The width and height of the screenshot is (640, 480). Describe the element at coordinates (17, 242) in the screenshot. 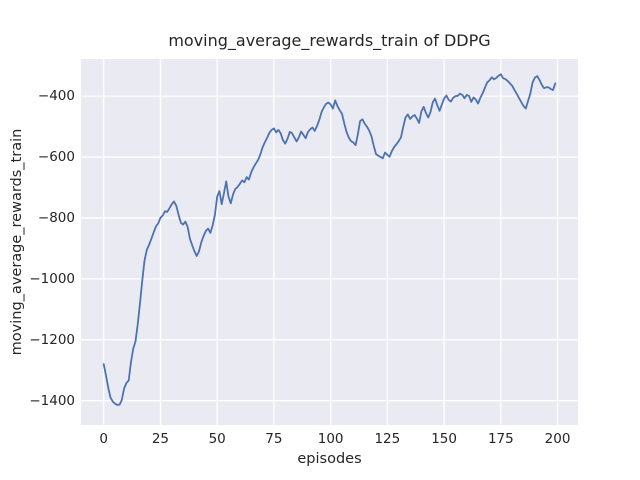

I see `y-axis-label: moving_average_rewards_train` at that location.